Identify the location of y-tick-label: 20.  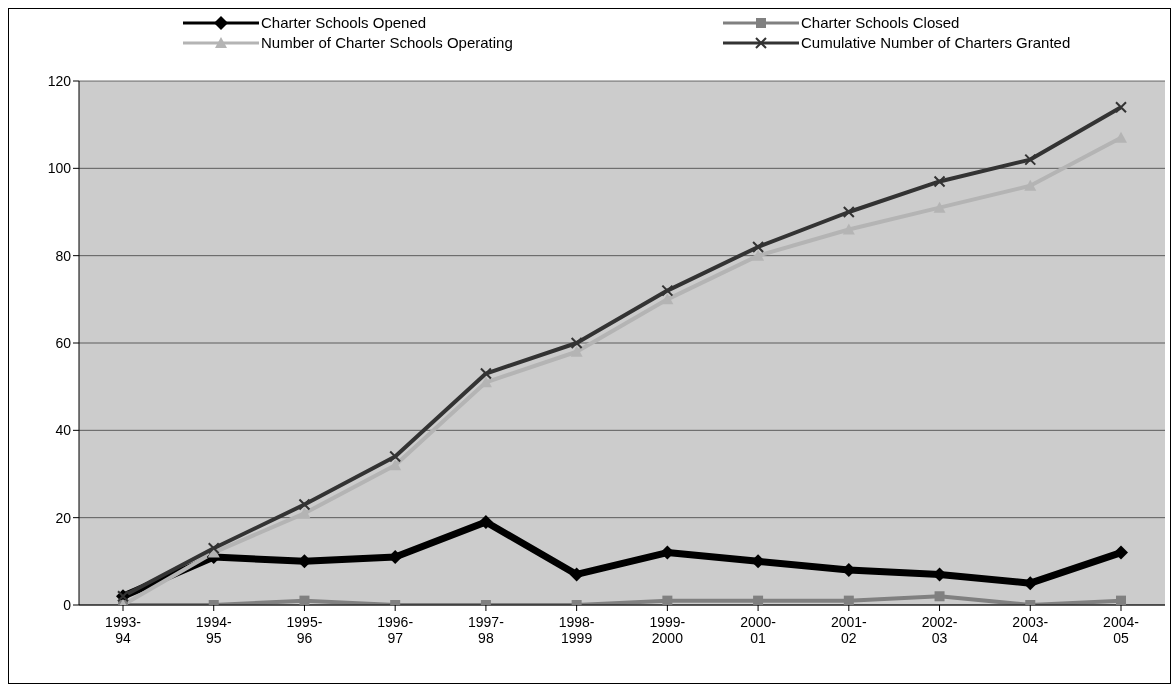
(63, 517).